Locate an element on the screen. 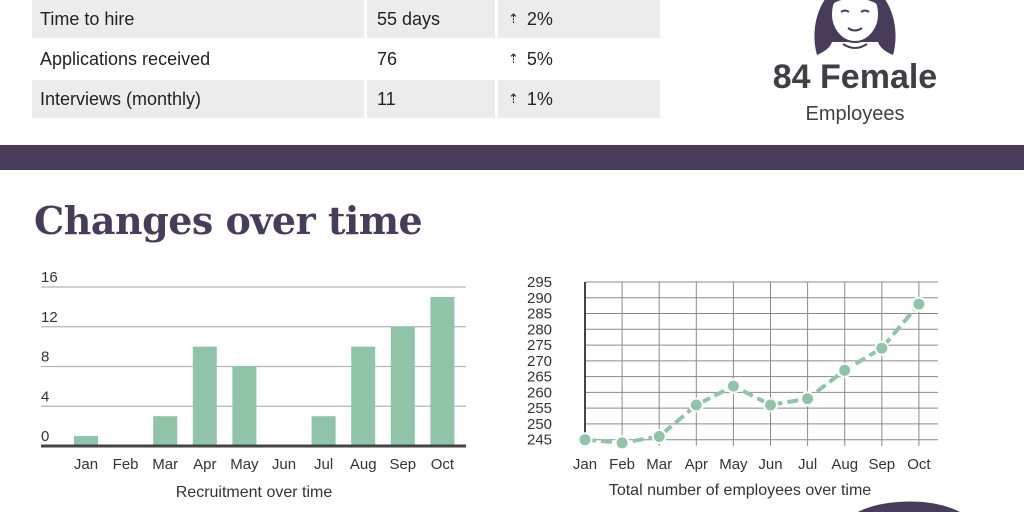 This screenshot has width=1024, height=512. line-y-tick-label: 285 is located at coordinates (539, 314).